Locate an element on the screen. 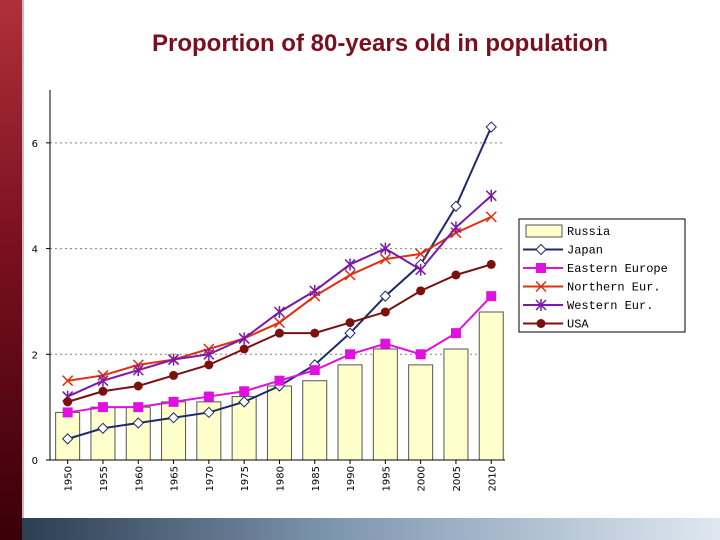 This screenshot has height=540, width=720. point-northern-eur-2000 is located at coordinates (421, 254).